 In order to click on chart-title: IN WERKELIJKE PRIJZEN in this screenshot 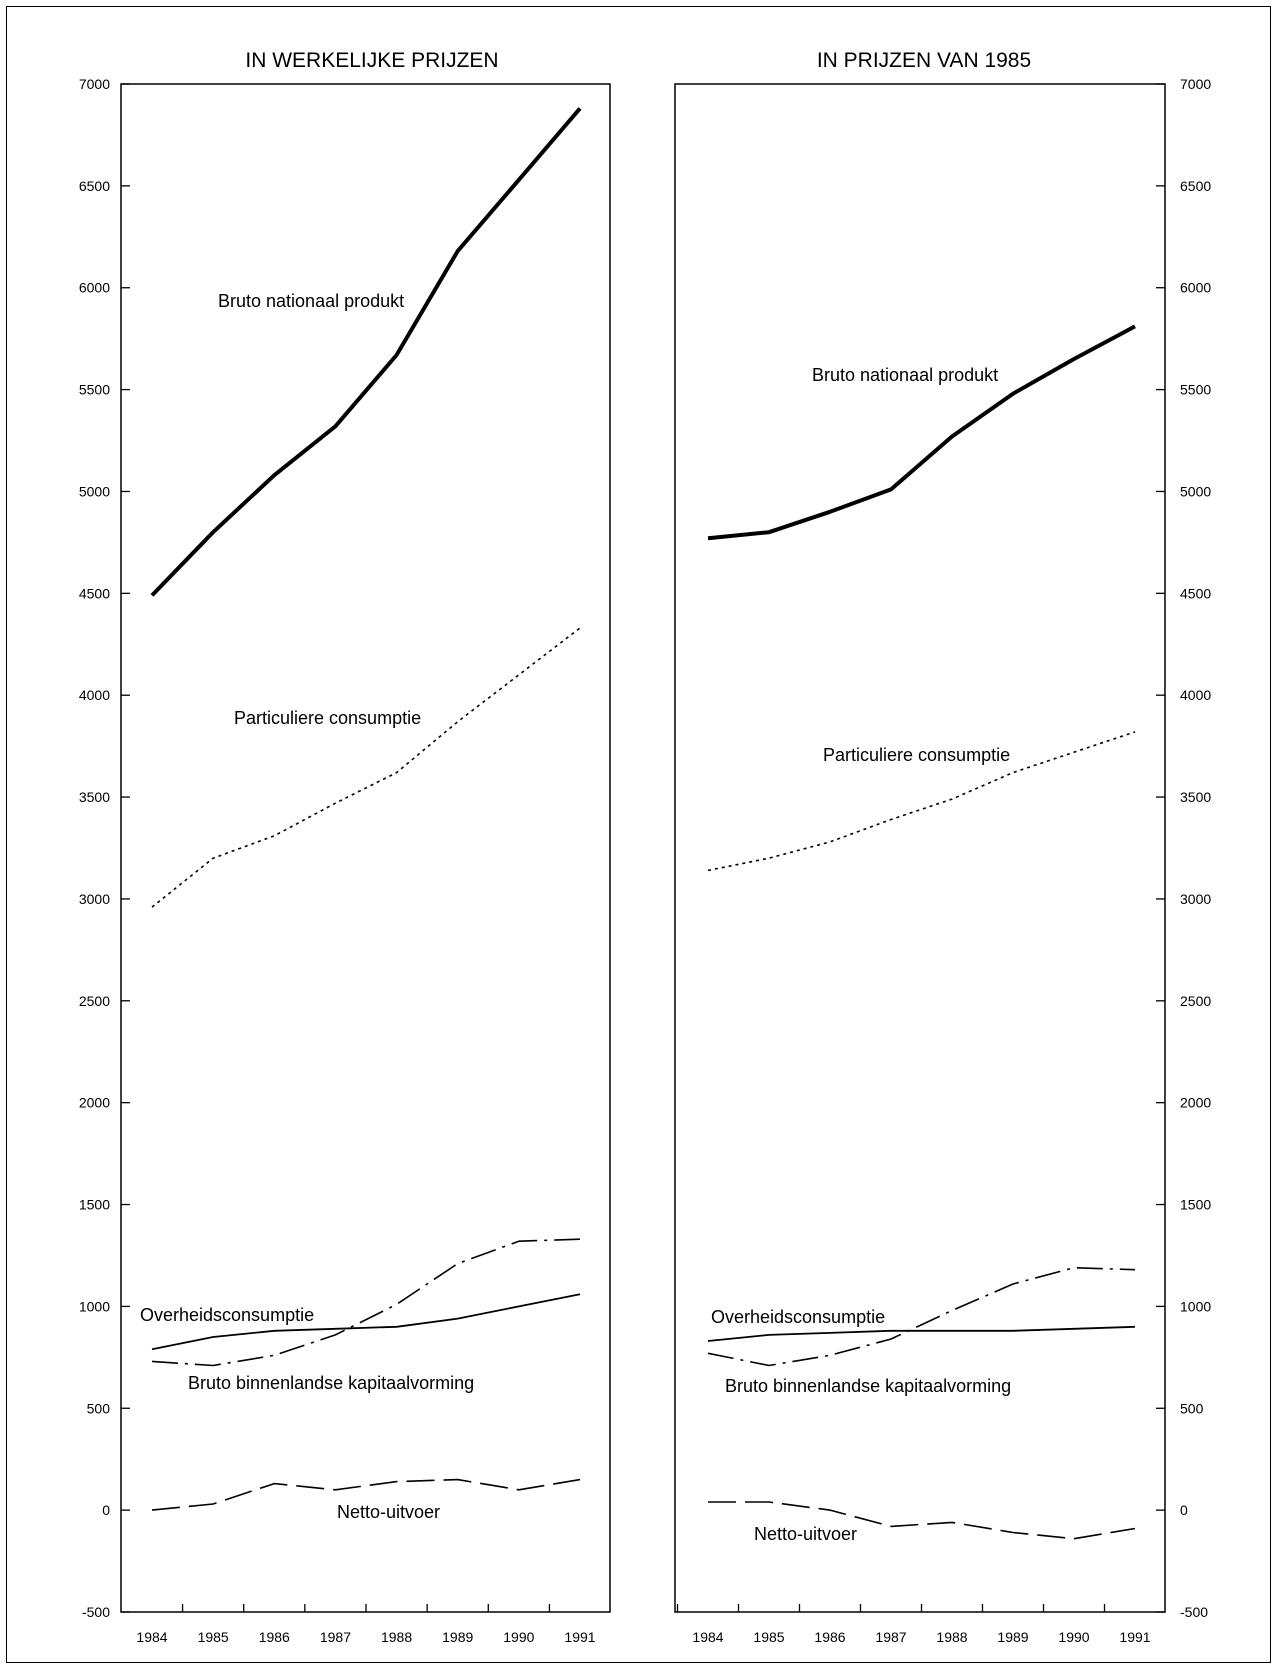, I will do `click(371, 60)`.